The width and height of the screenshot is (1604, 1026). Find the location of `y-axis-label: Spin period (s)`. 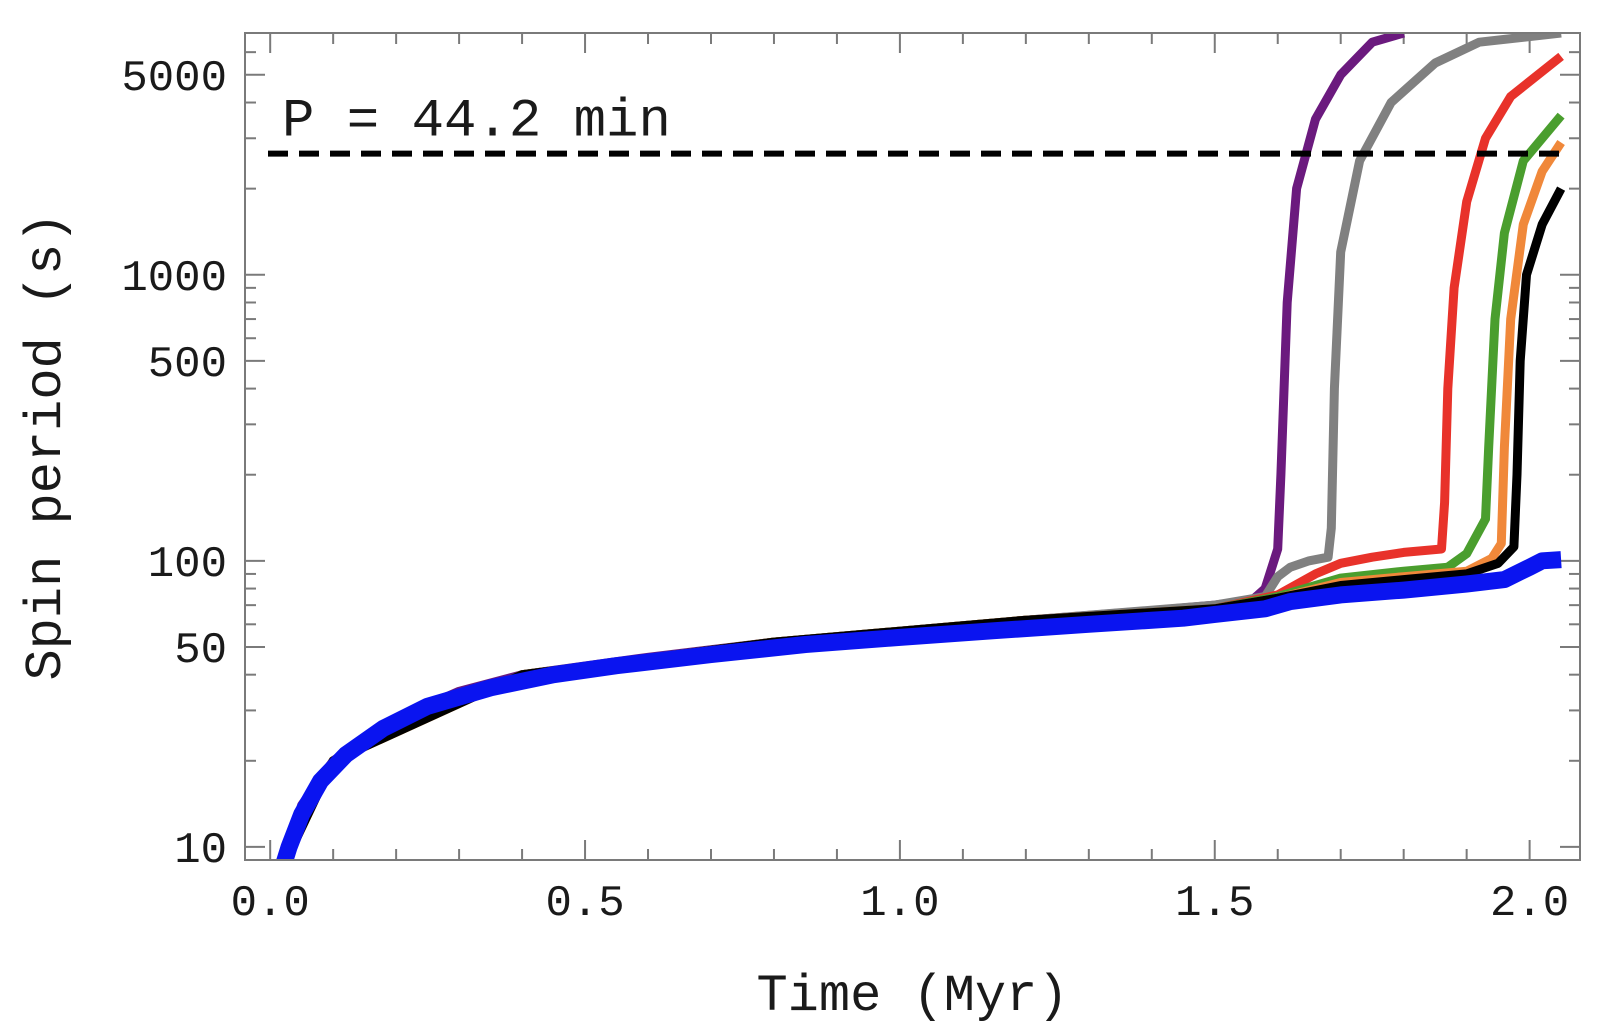

y-axis-label: Spin period (s) is located at coordinates (46, 446).